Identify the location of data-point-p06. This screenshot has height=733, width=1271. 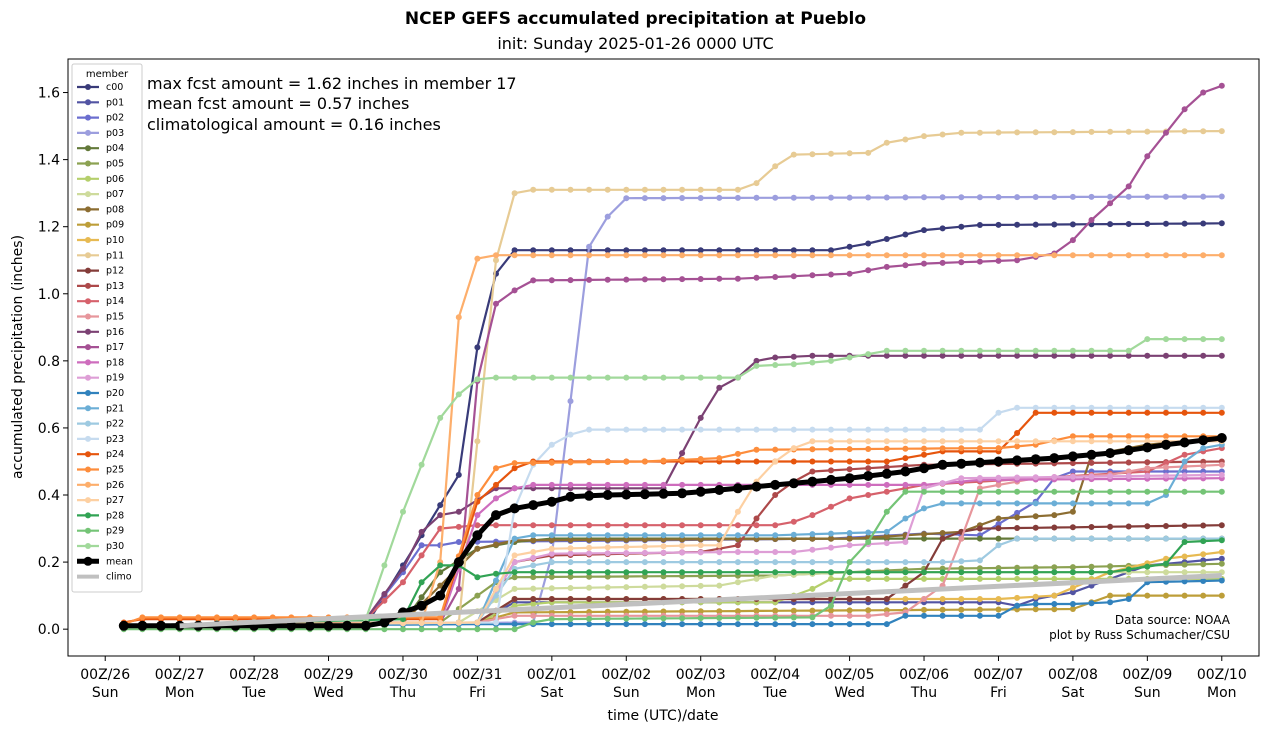
(998, 578).